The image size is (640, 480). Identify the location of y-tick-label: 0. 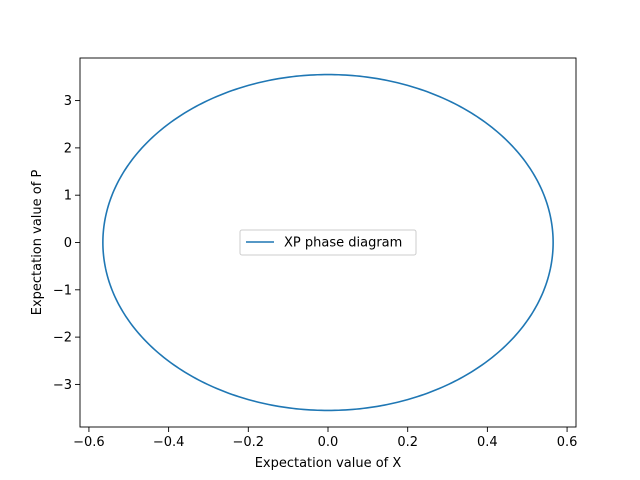
(68, 243).